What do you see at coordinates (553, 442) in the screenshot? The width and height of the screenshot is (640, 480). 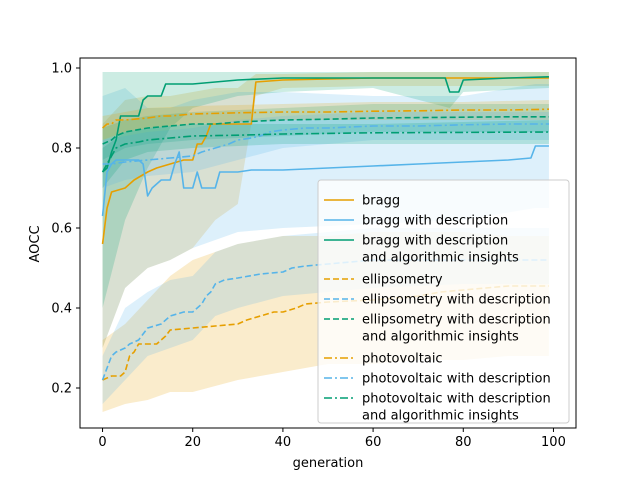 I see `x-tick-label: 100` at bounding box center [553, 442].